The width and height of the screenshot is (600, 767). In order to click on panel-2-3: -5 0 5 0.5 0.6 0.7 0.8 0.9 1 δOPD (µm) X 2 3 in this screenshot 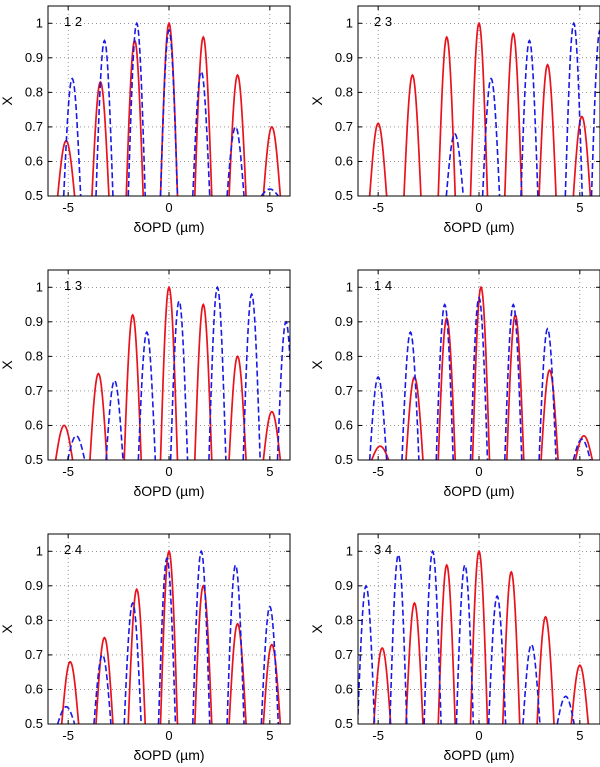, I will do `click(454, 120)`.